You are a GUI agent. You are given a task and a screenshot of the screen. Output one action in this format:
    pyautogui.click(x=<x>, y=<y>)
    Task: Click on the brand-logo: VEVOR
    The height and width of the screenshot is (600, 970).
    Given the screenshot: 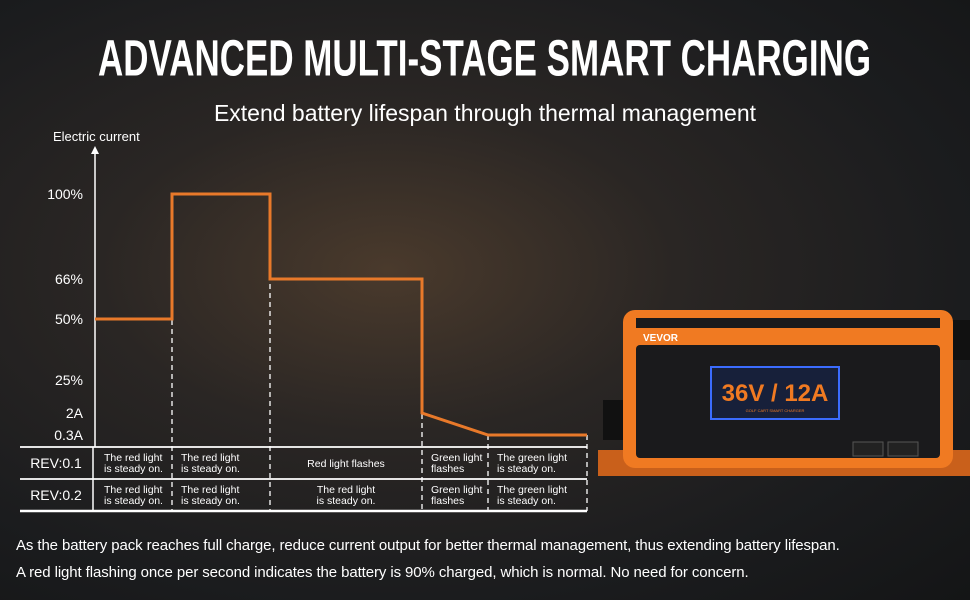 What is the action you would take?
    pyautogui.click(x=661, y=338)
    